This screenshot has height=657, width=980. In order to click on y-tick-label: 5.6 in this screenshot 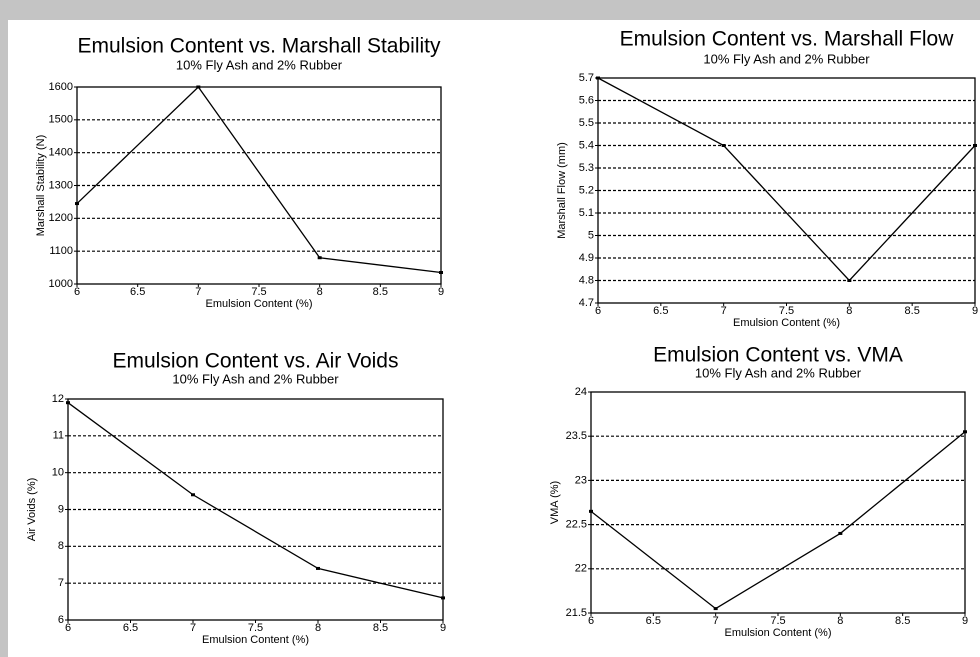, I will do `click(586, 100)`.